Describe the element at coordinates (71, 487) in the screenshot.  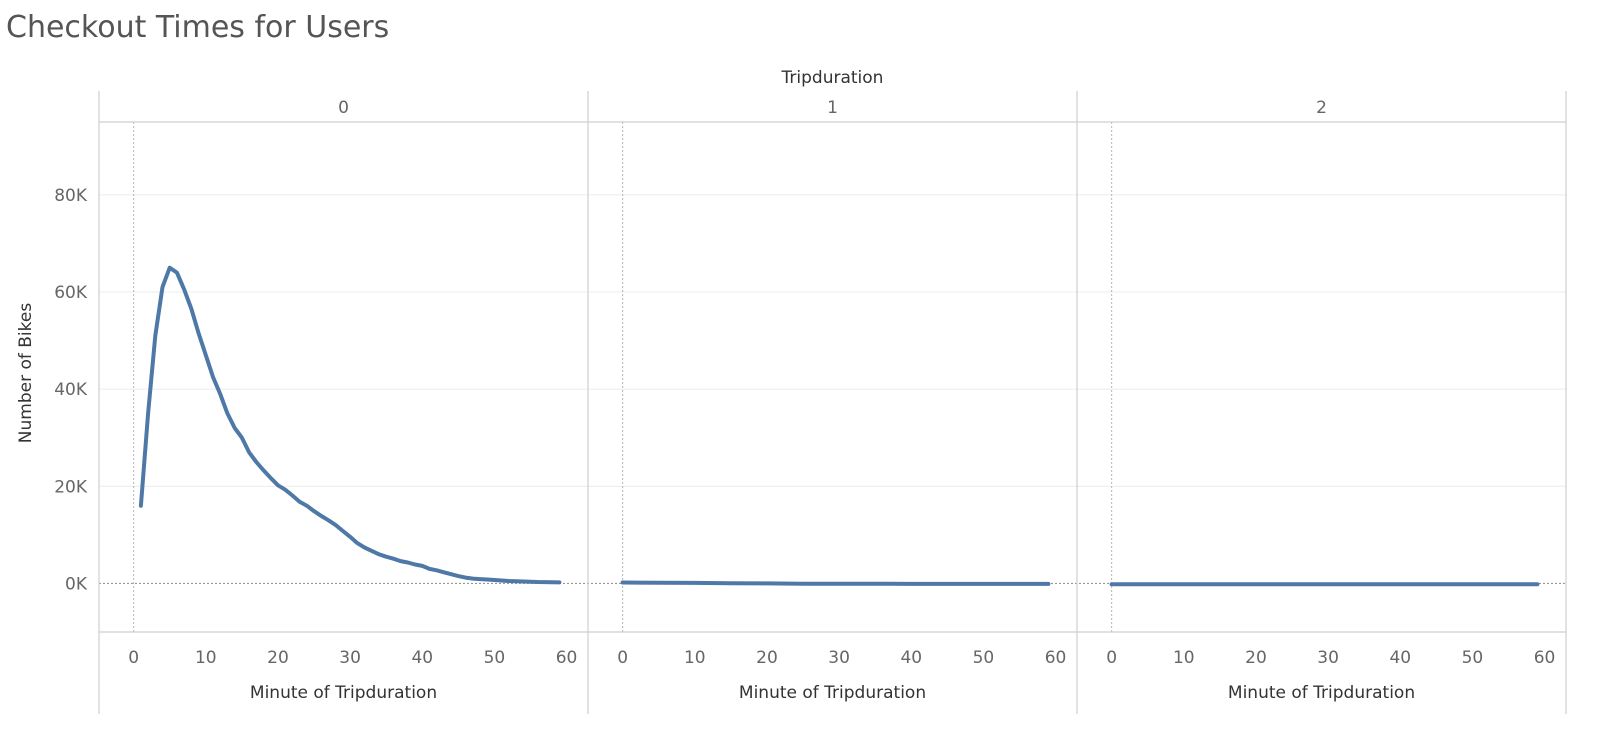
I see `y-tick-label: 20K` at that location.